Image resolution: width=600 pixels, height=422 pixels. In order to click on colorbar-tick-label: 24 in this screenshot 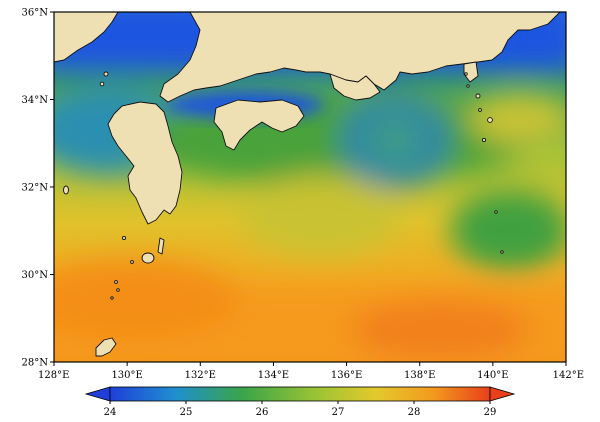, I will do `click(110, 412)`.